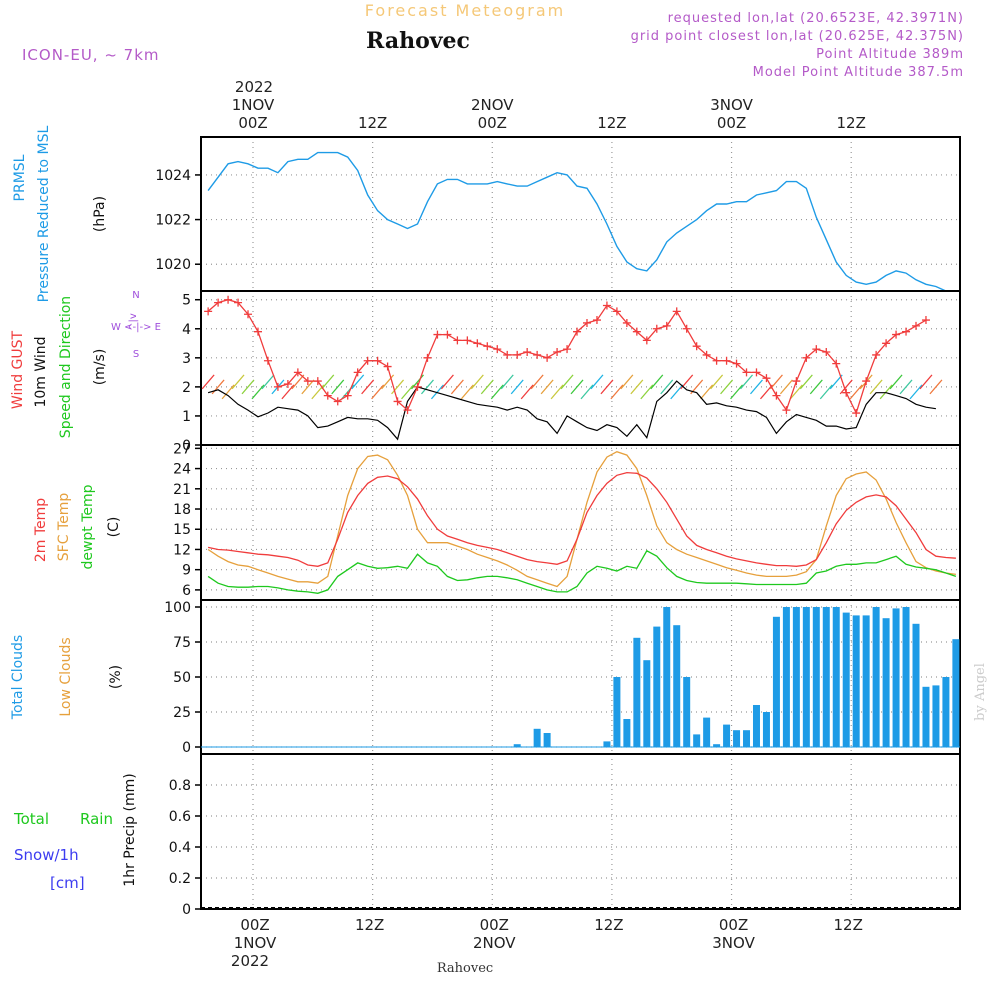  Describe the element at coordinates (18, 369) in the screenshot. I see `gust-label: Wind GUST` at that location.